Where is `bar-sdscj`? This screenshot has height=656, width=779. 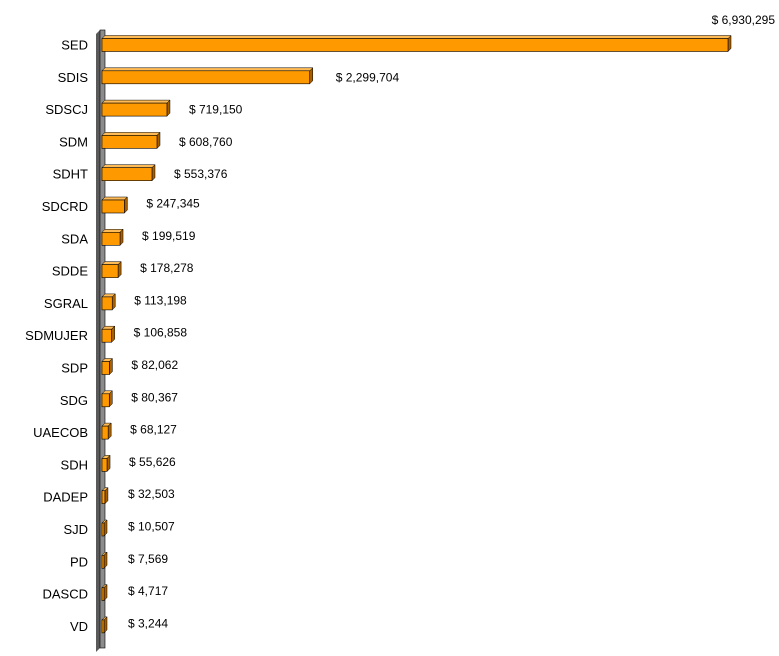
bar-sdscj is located at coordinates (134, 109).